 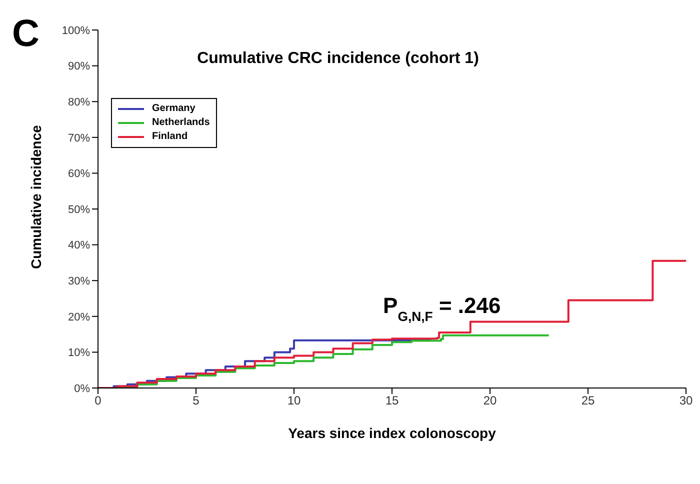 I want to click on y-tick-label: 100%, so click(x=76, y=30).